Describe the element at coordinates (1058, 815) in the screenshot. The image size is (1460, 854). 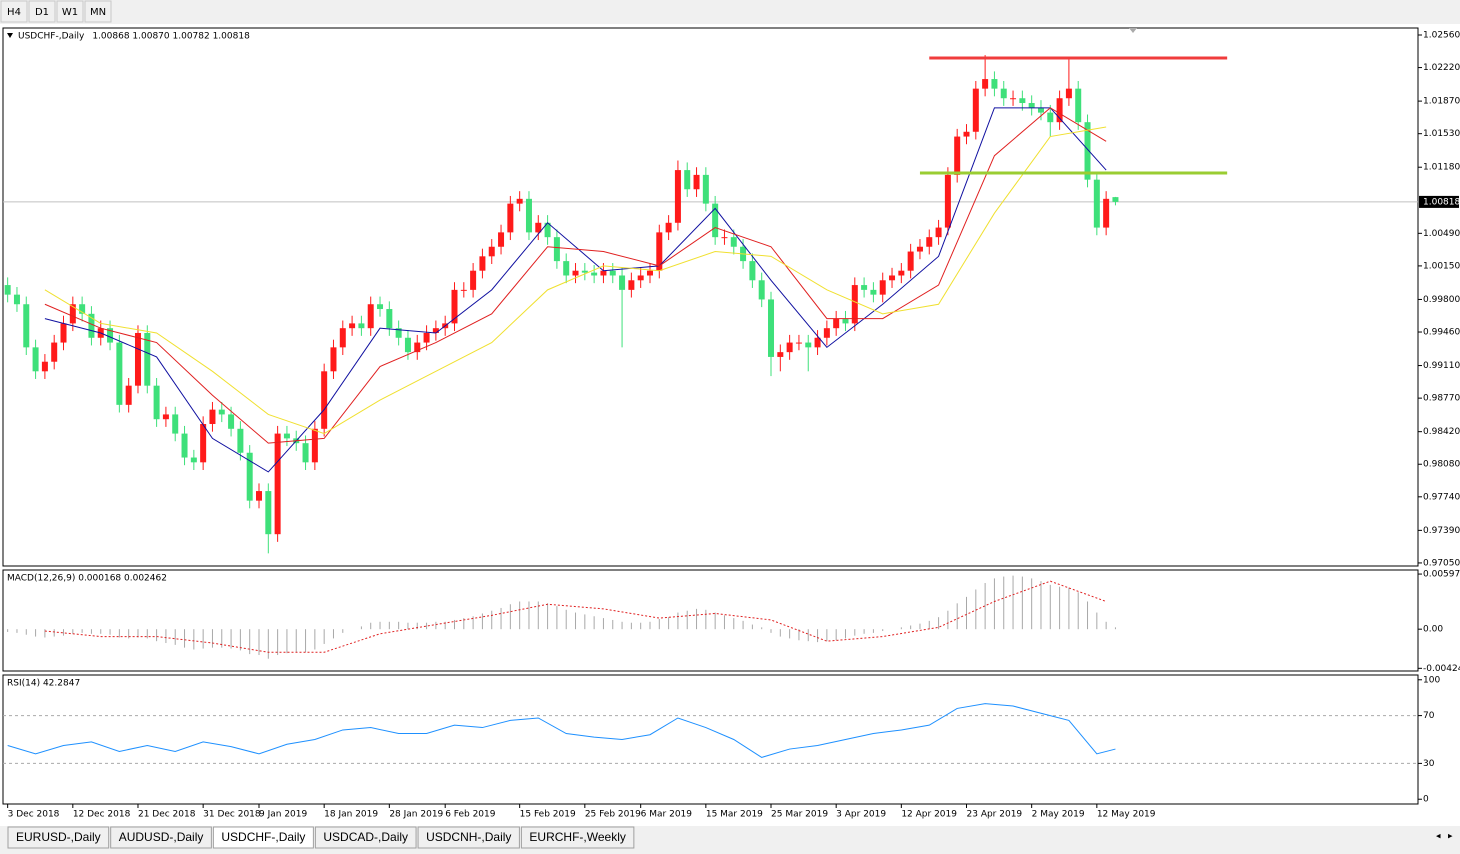
I see `x-tick-label: 2 May 2019` at that location.